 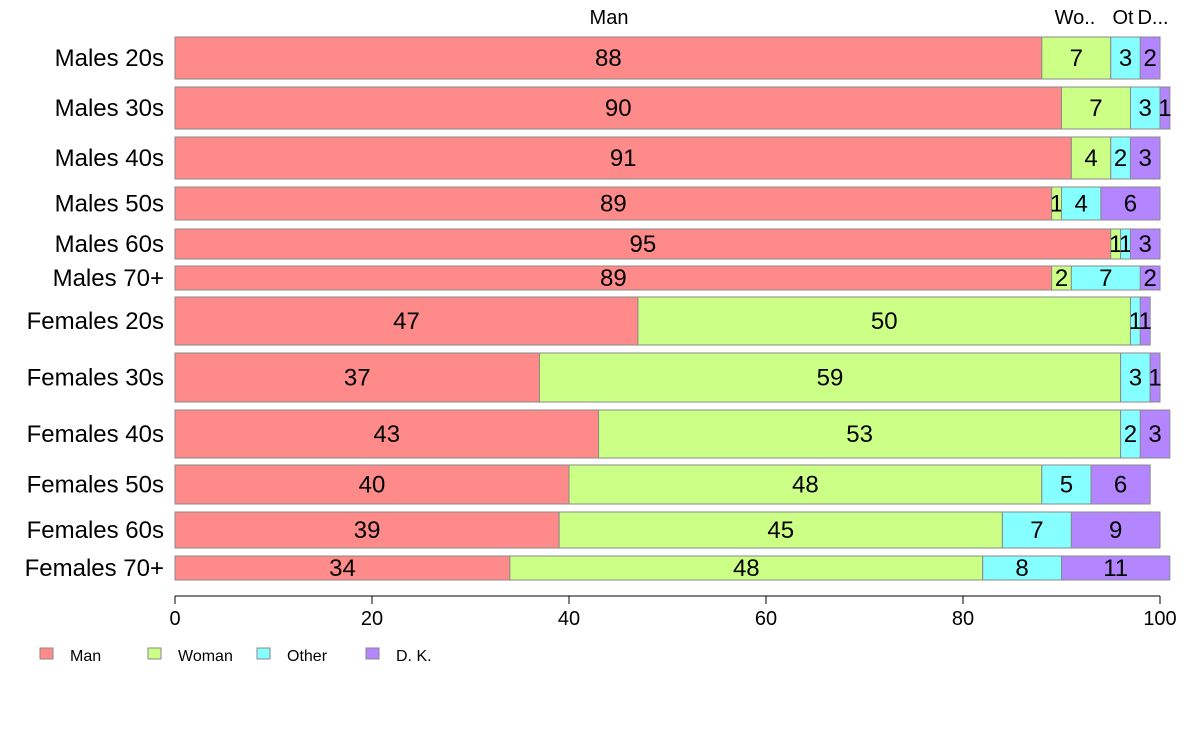 I want to click on category-label: Males 40s, so click(x=109, y=158).